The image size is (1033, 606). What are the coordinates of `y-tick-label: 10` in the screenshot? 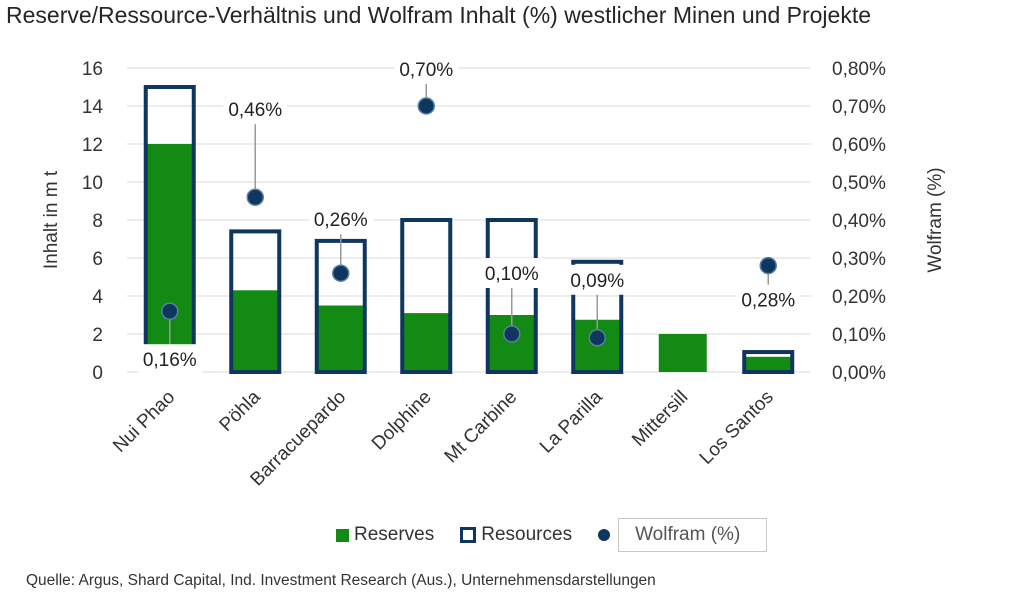 It's located at (92, 183).